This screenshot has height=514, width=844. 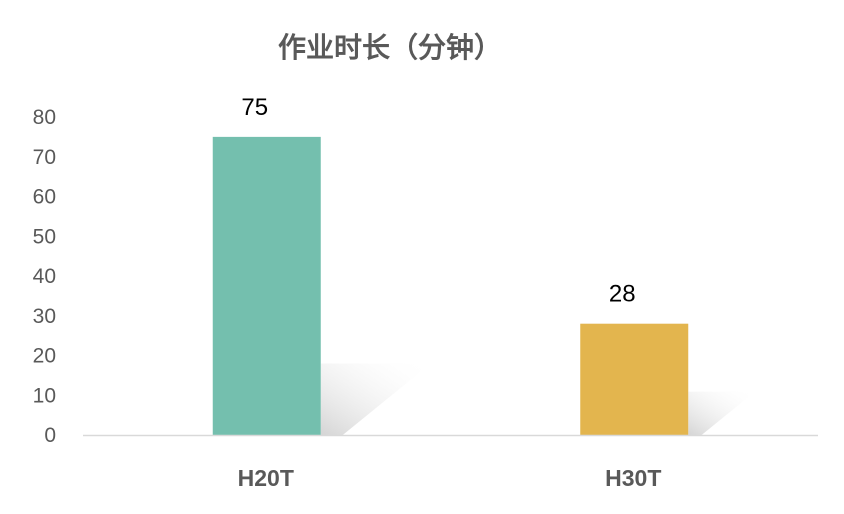 I want to click on y-tick-label: 0, so click(x=50, y=435).